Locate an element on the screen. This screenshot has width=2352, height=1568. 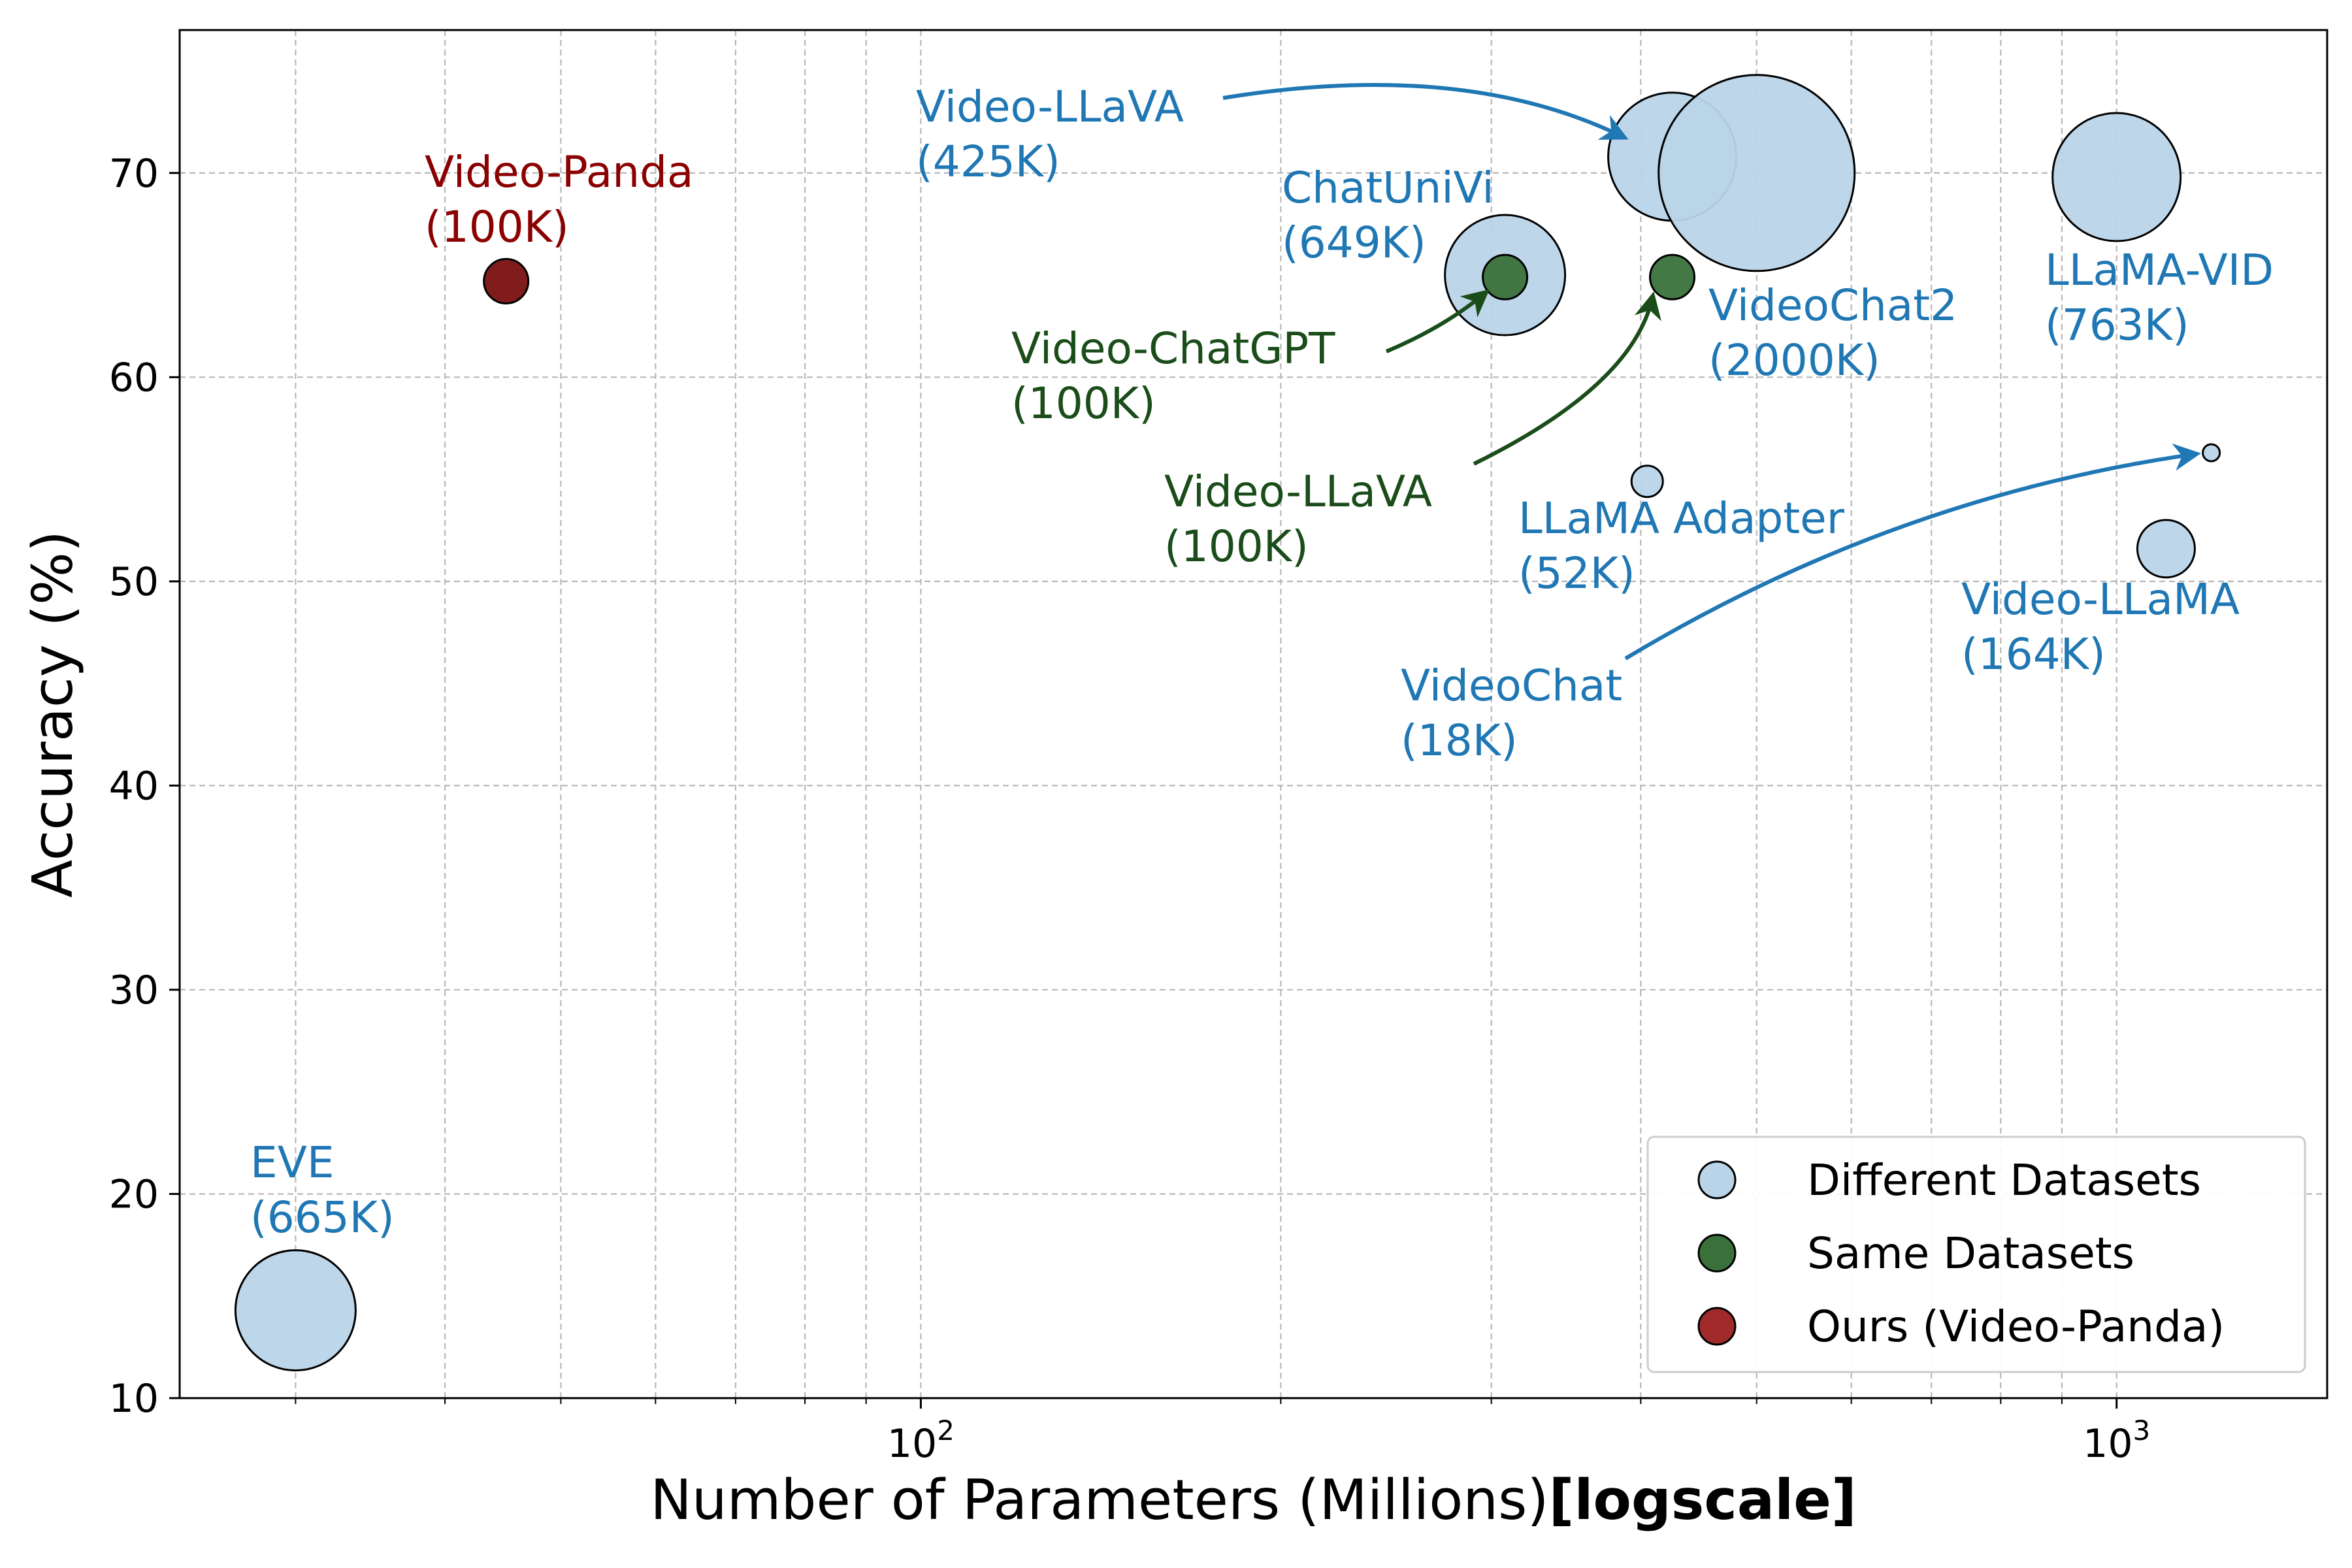
label-data: (18K) is located at coordinates (1459, 740).